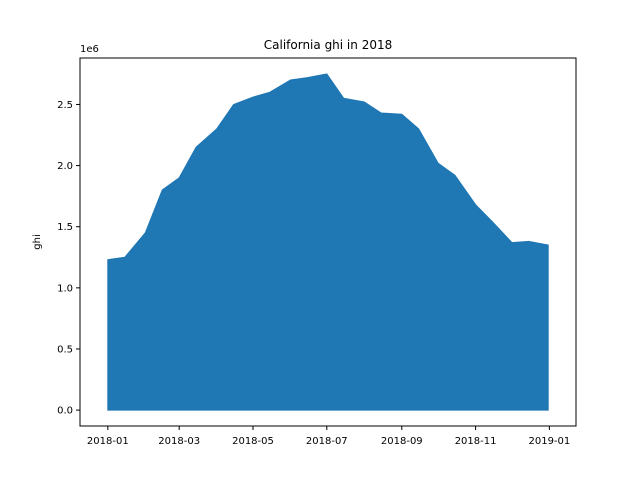 This screenshot has height=480, width=640. What do you see at coordinates (476, 441) in the screenshot?
I see `x-tick-label: 2018-11` at bounding box center [476, 441].